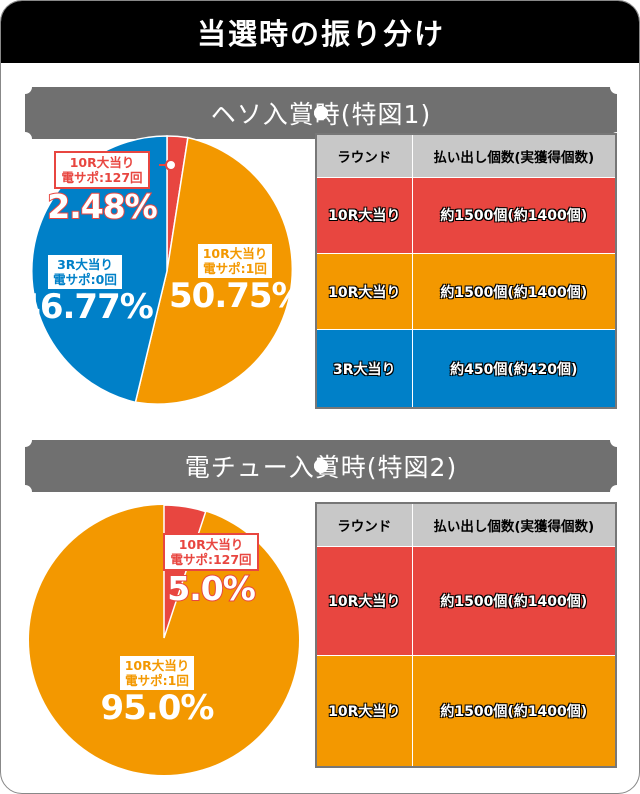  I want to click on section-title-text: ヘソ入賞時(特図1), so click(321, 114).